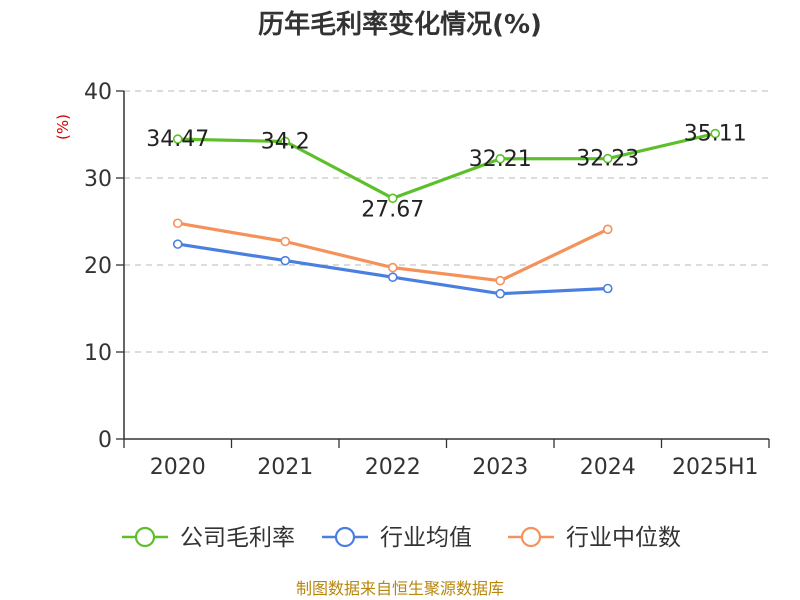  I want to click on chart-title: 历年毛利率变化情况(%), so click(400, 24).